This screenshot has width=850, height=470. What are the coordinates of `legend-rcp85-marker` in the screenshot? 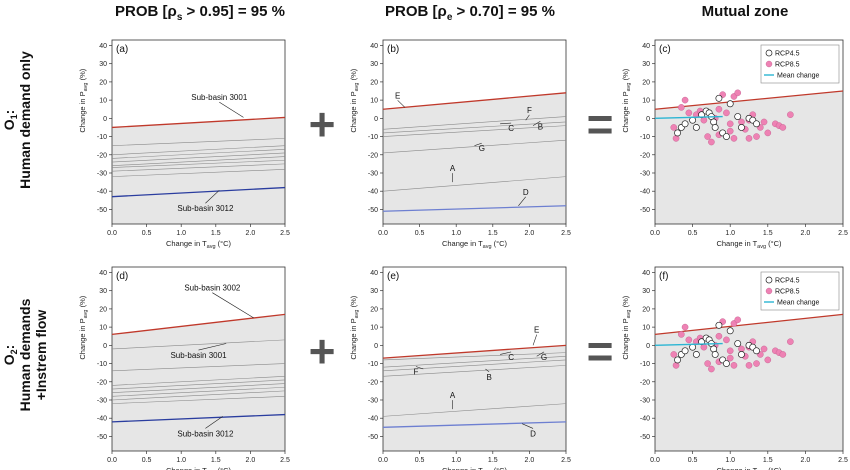 It's located at (769, 291).